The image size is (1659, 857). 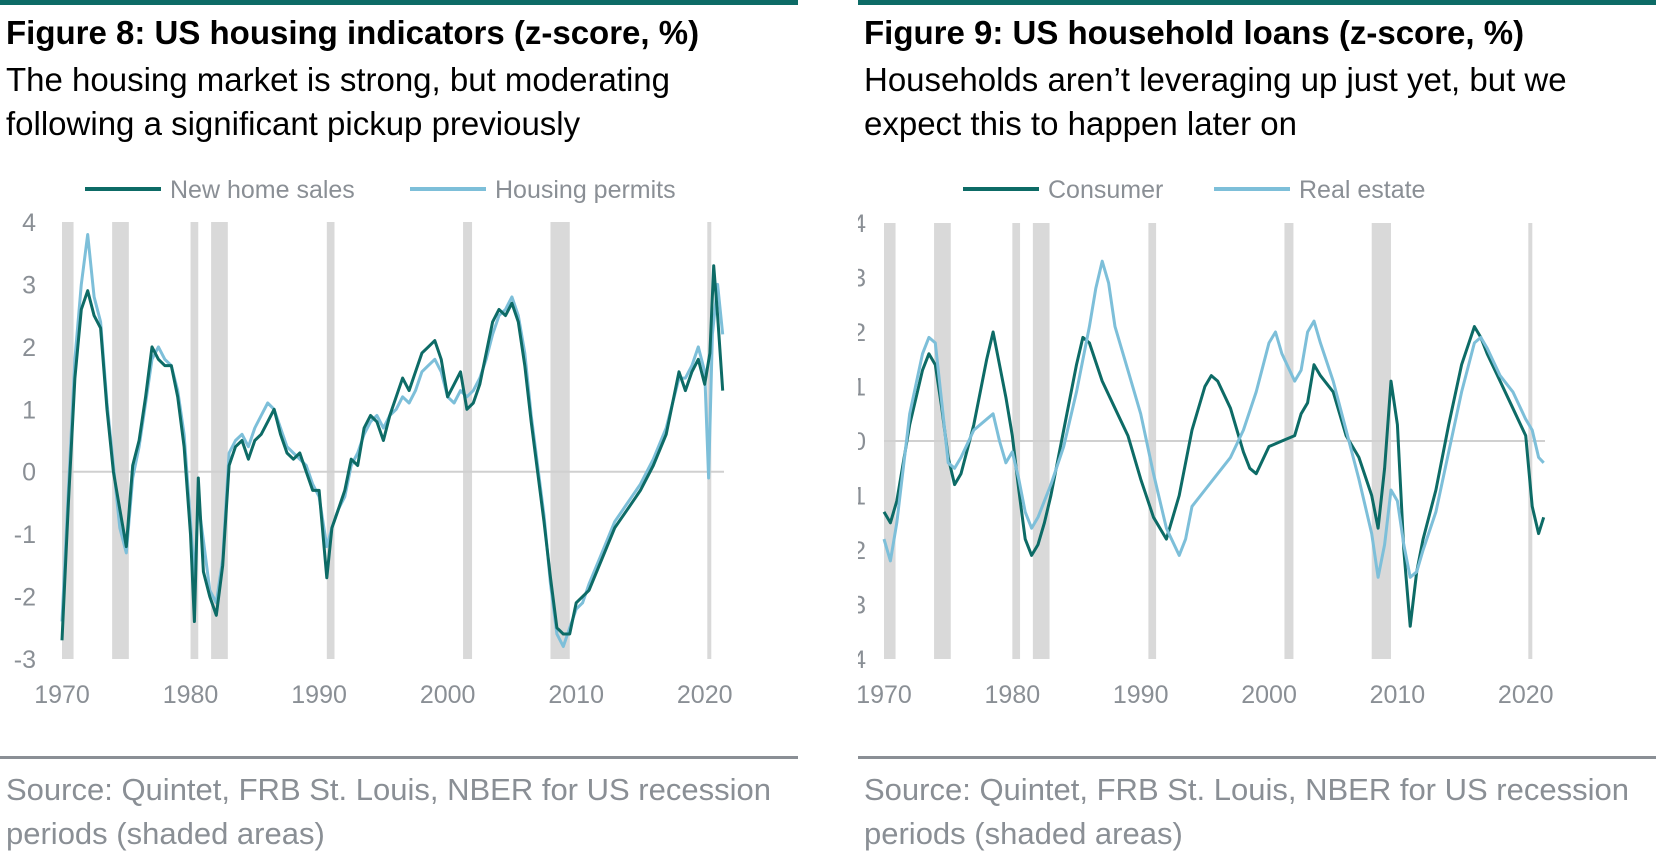 What do you see at coordinates (1257, 2) in the screenshot?
I see `figure-9-top-rule` at bounding box center [1257, 2].